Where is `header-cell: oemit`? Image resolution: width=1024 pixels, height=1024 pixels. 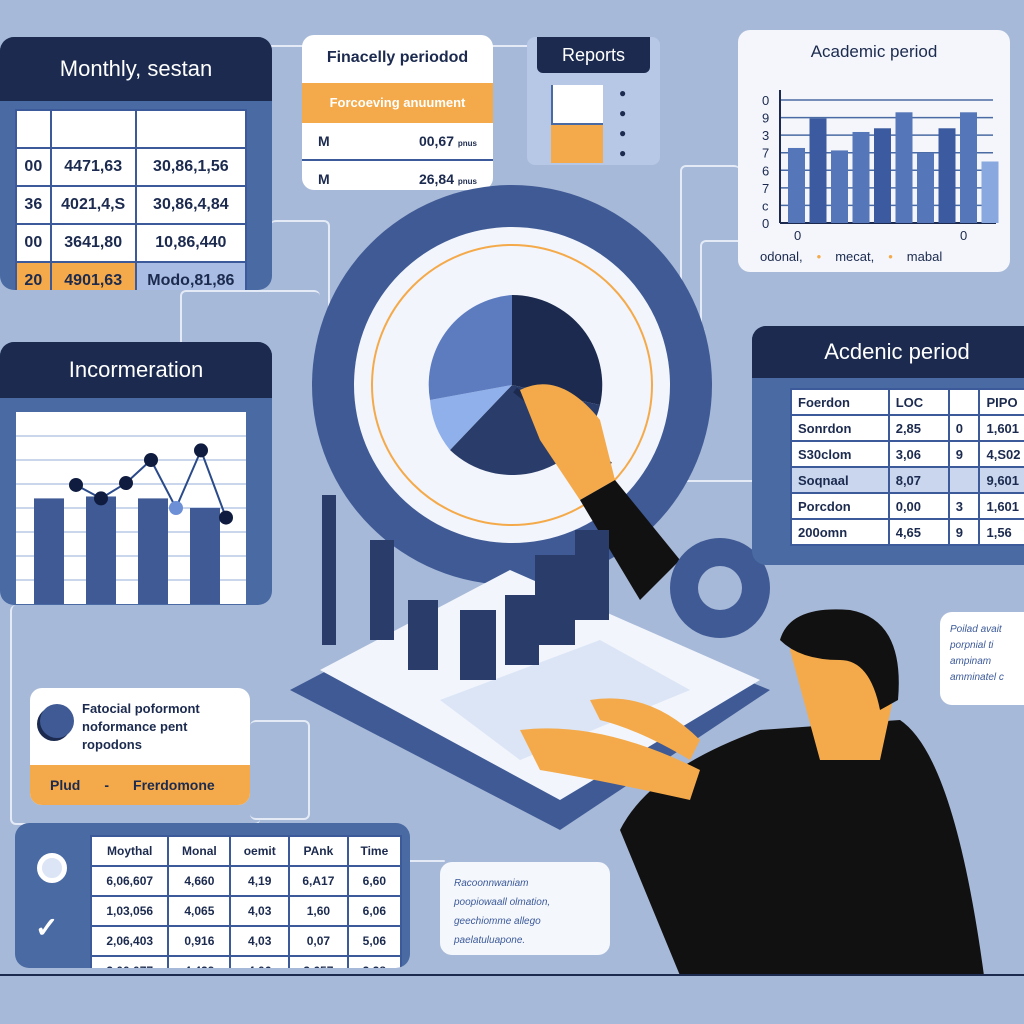
header-cell: oemit is located at coordinates (260, 851).